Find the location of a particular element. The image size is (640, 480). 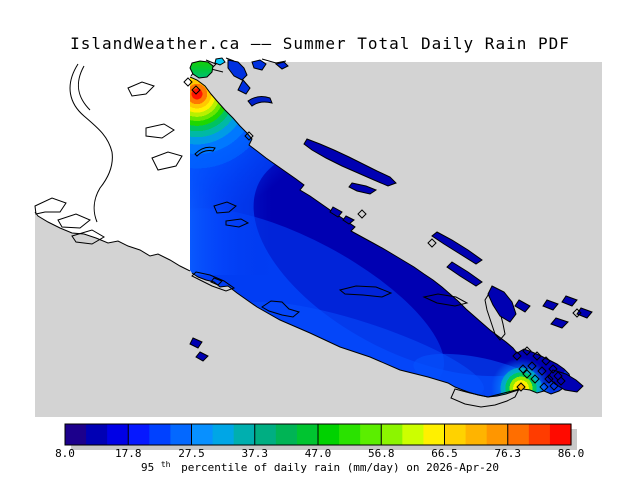

colorbar-label: 8.0 is located at coordinates (65, 453).